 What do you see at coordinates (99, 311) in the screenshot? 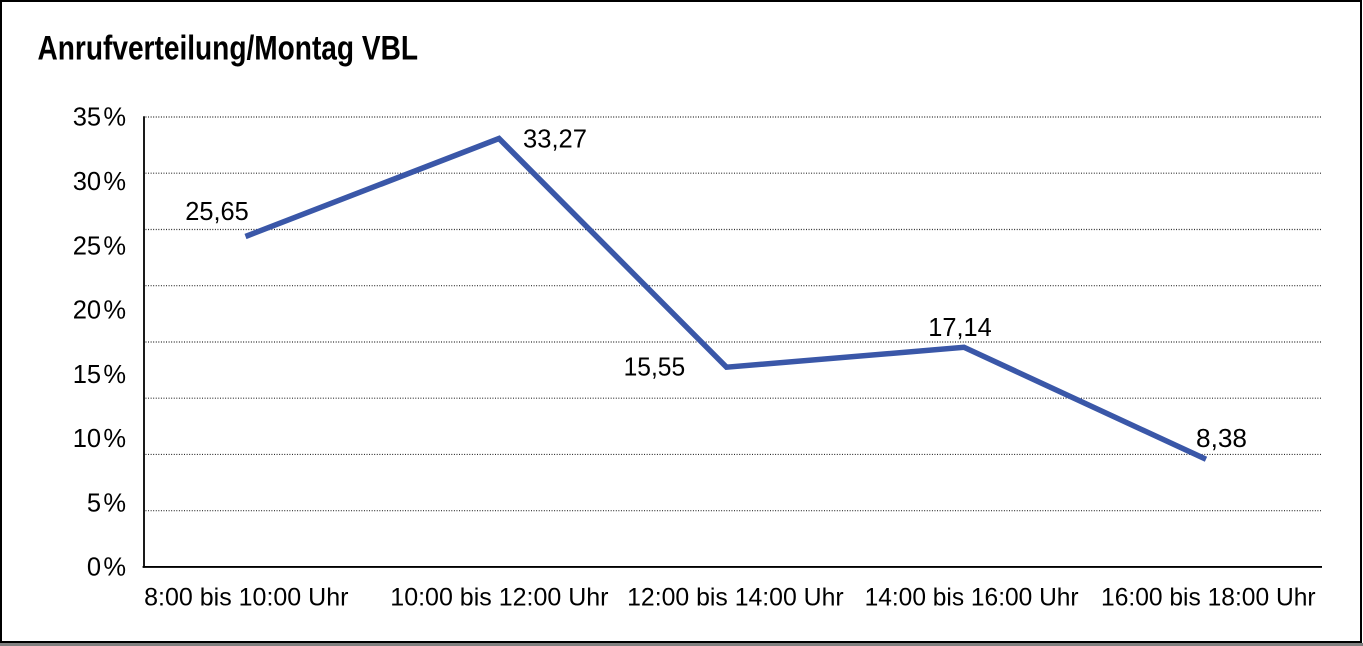
I see `svg-text: 20%` at bounding box center [99, 311].